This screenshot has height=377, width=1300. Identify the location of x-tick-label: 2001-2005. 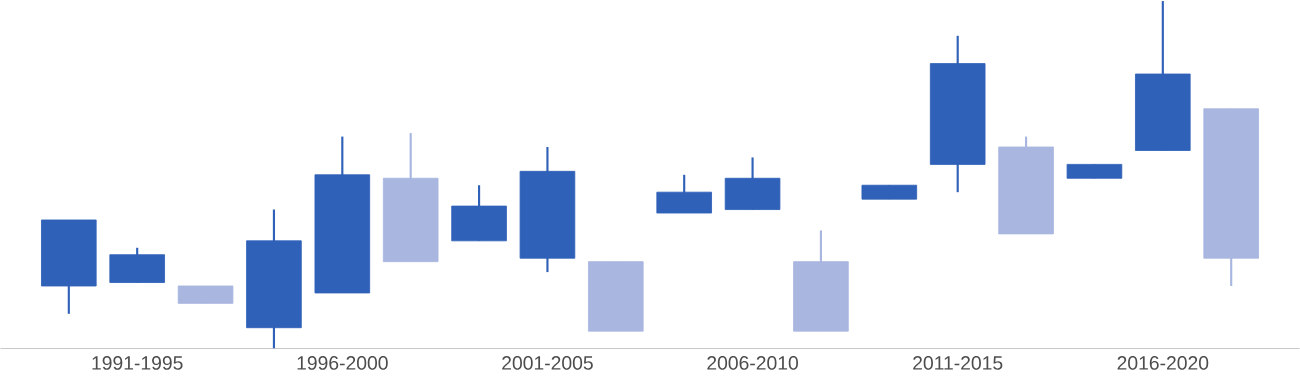
(547, 363).